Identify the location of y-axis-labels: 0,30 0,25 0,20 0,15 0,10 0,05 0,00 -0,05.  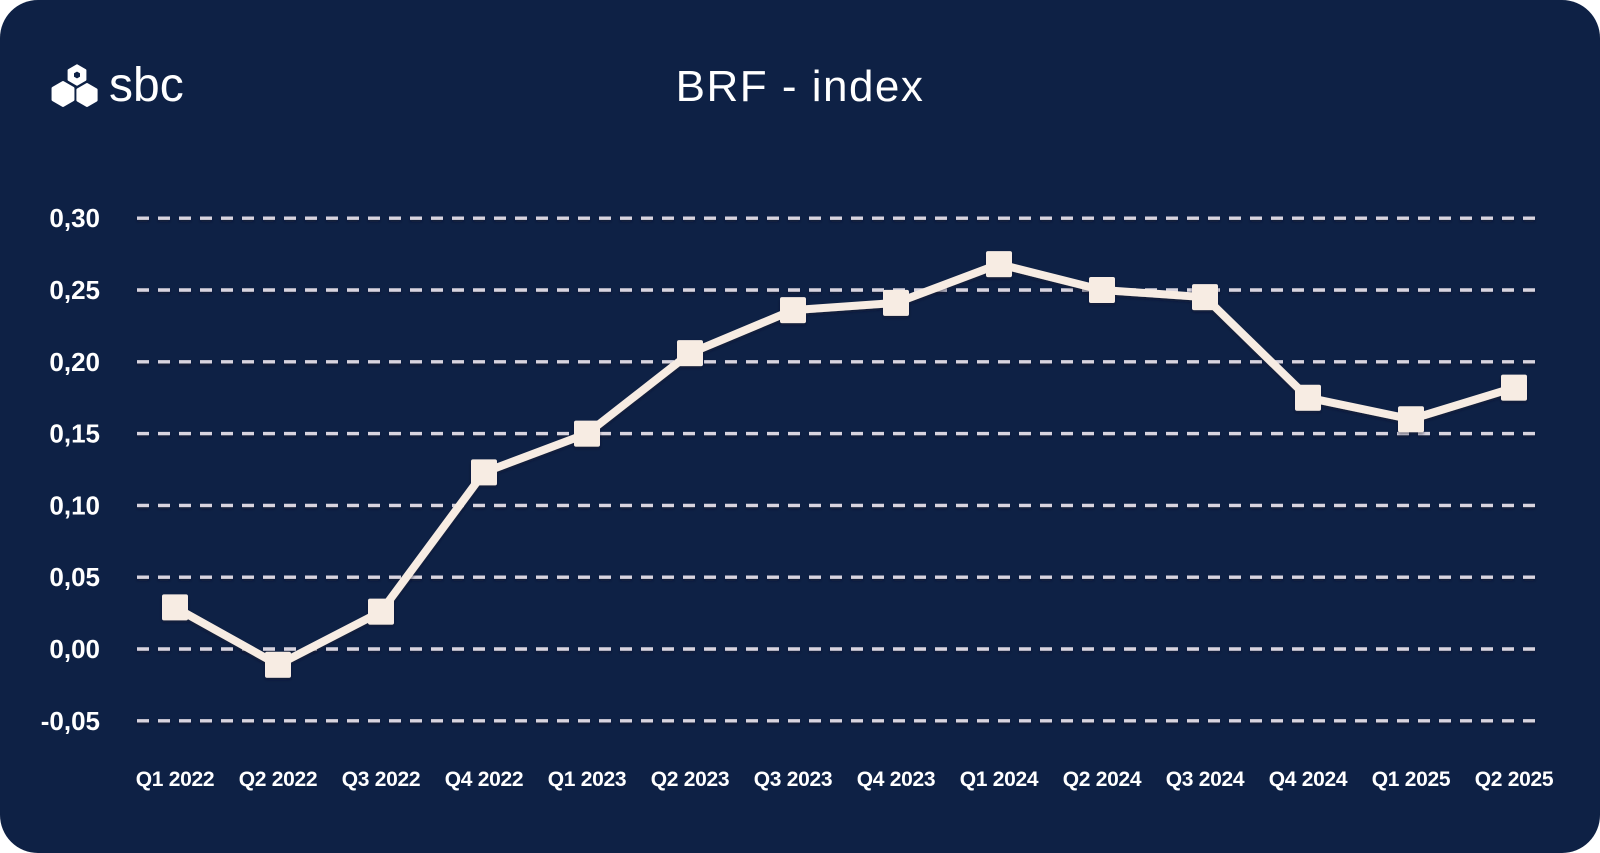
(70, 469).